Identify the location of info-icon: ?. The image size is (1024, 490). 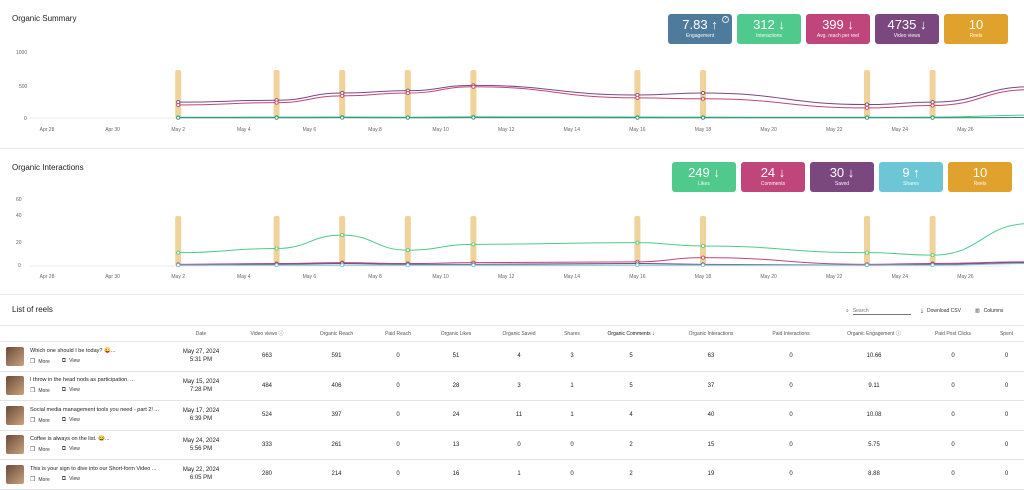
(725, 19).